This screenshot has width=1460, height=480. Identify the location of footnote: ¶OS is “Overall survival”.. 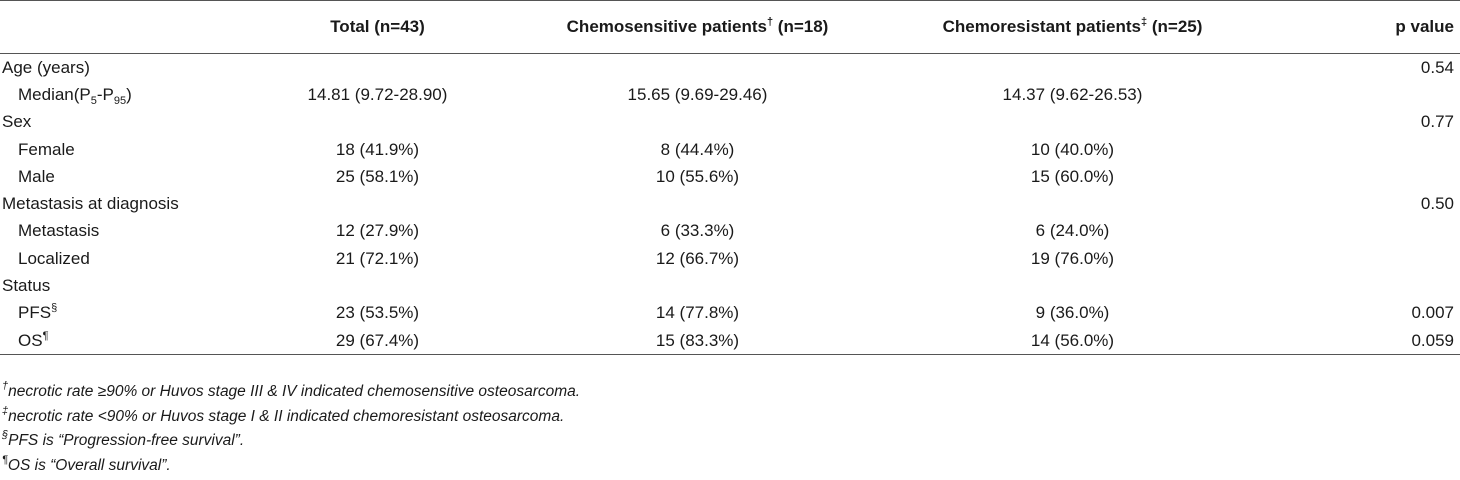
(86, 463).